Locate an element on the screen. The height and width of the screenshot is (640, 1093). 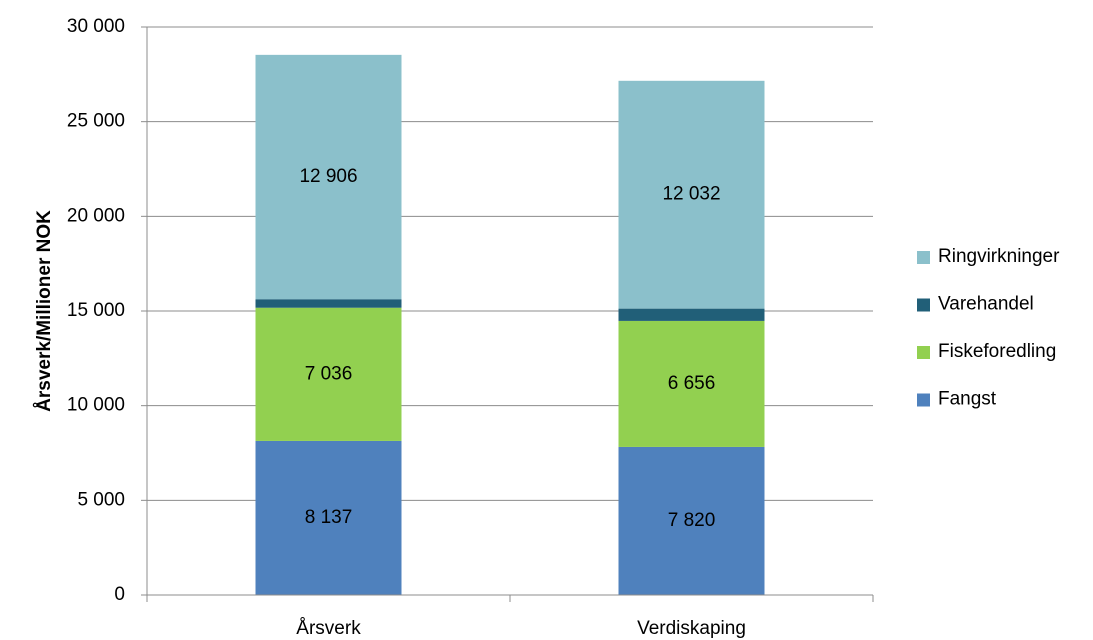
value-label: 7 036 is located at coordinates (329, 373).